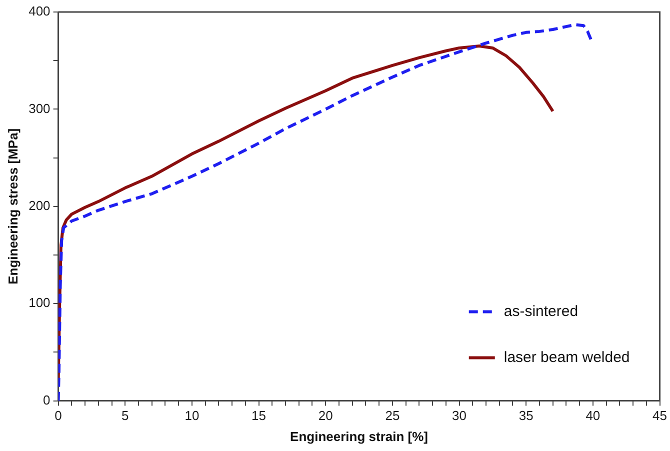  I want to click on x-tick-label: 20, so click(325, 416).